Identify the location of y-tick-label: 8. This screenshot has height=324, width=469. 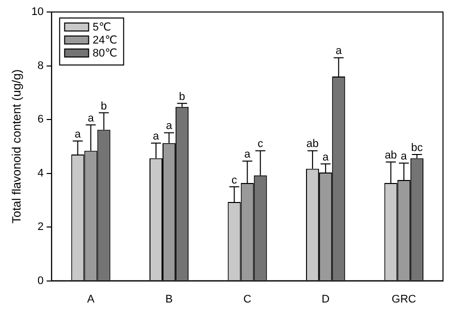
(41, 66).